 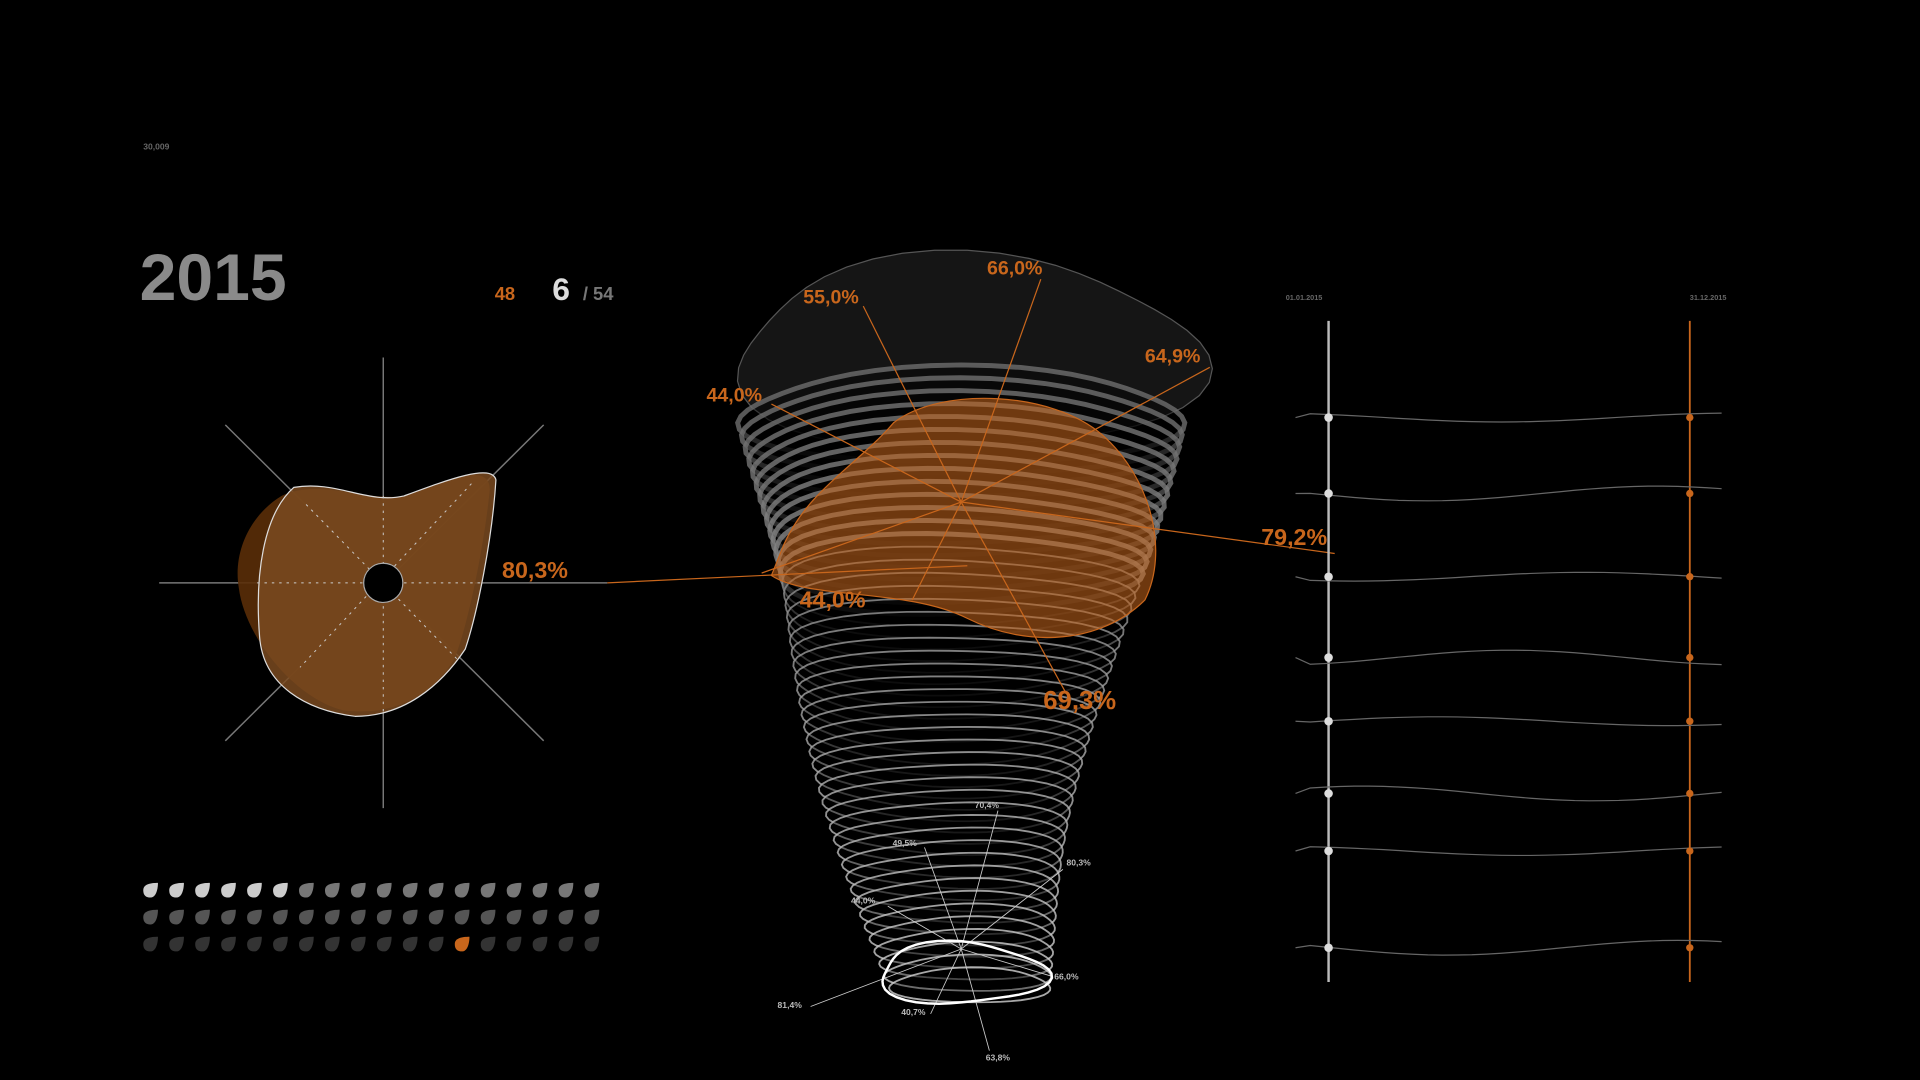 I want to click on tower-label: 69,3%, so click(x=1079, y=701).